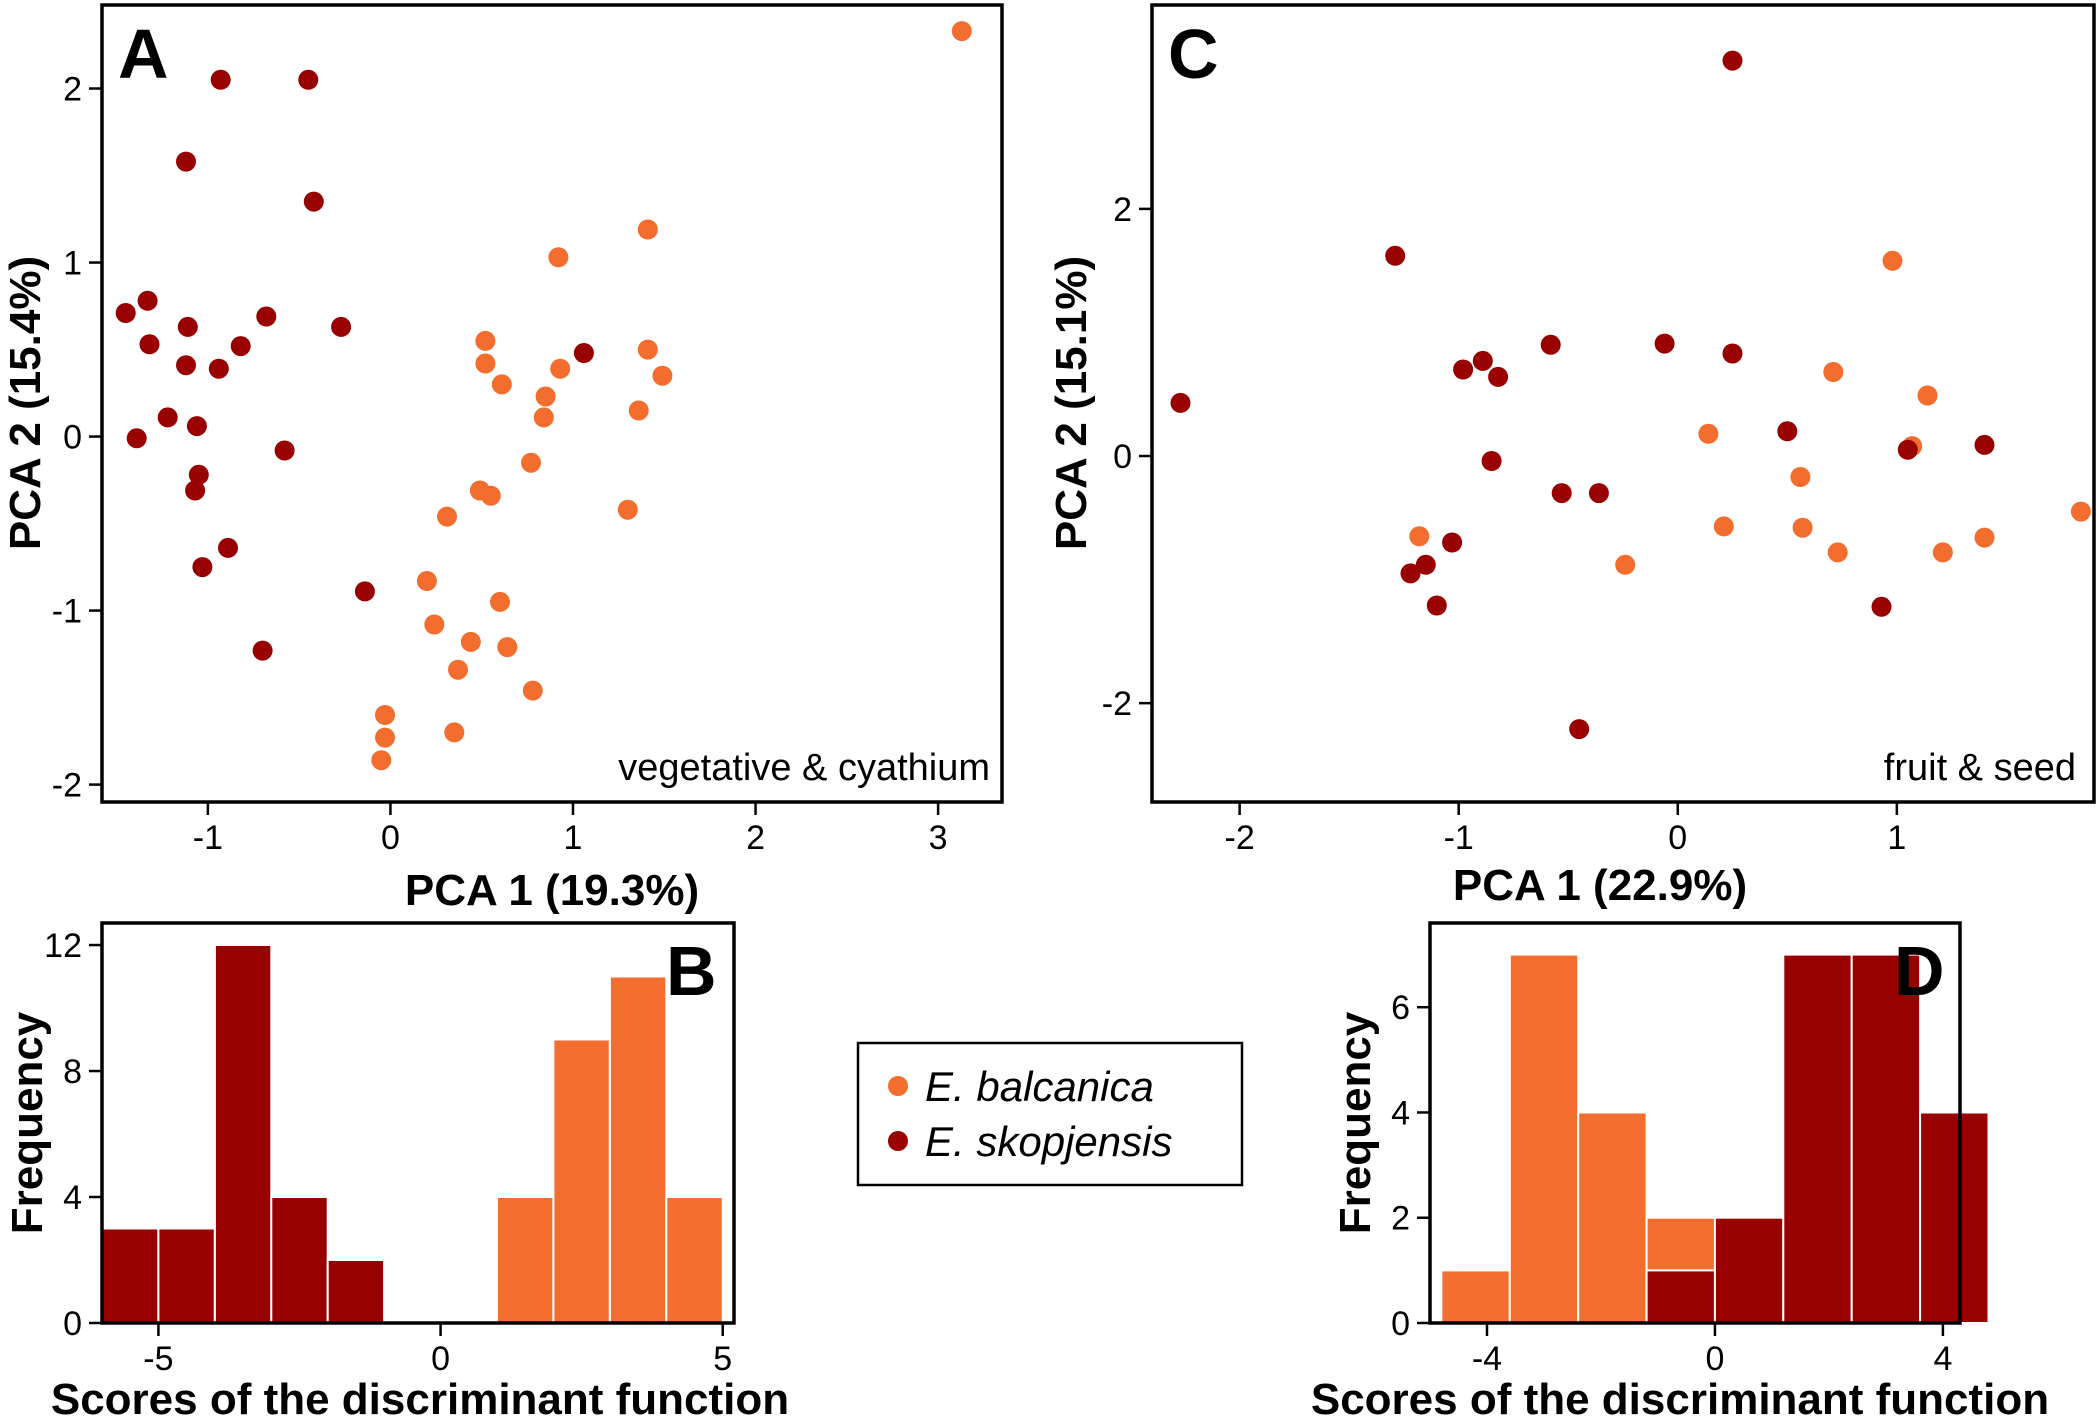 This screenshot has height=1423, width=2099. What do you see at coordinates (25, 403) in the screenshot?
I see `panel-a-y-axis-label: PCA 2 (15.4%)` at bounding box center [25, 403].